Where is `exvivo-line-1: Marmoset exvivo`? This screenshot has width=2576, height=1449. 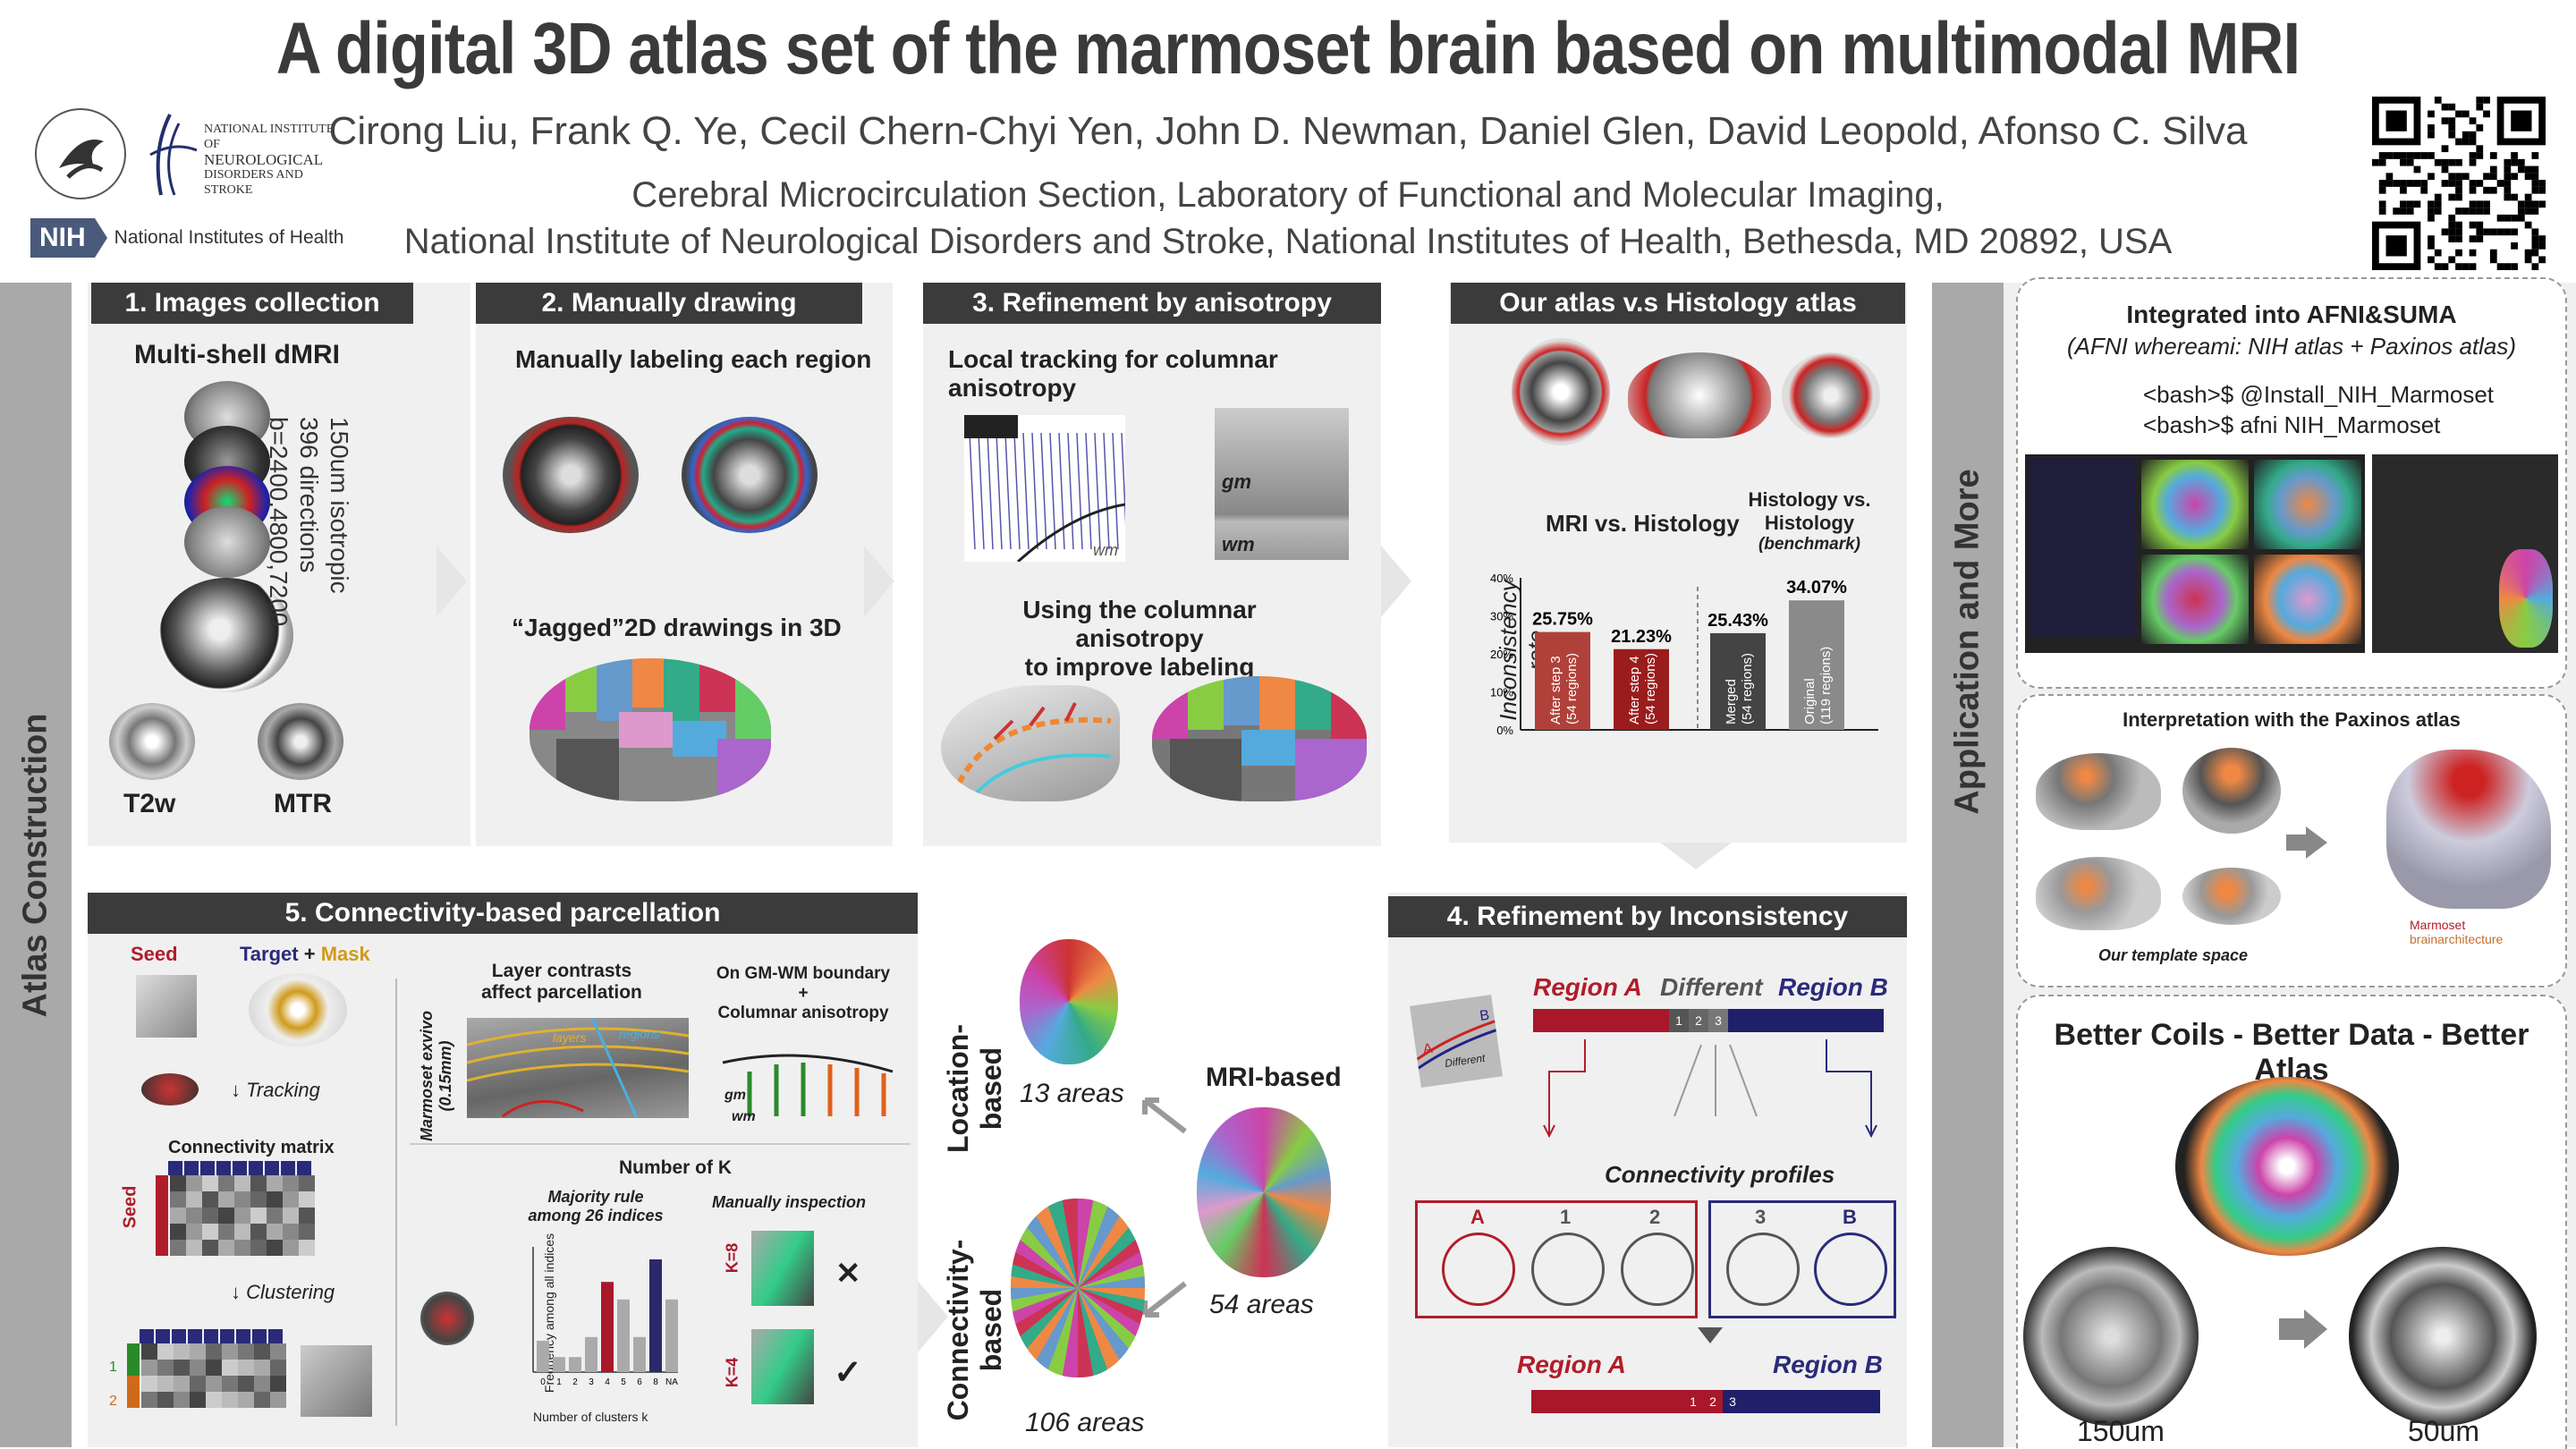
exvivo-line-1: Marmoset exvivo is located at coordinates (427, 1076).